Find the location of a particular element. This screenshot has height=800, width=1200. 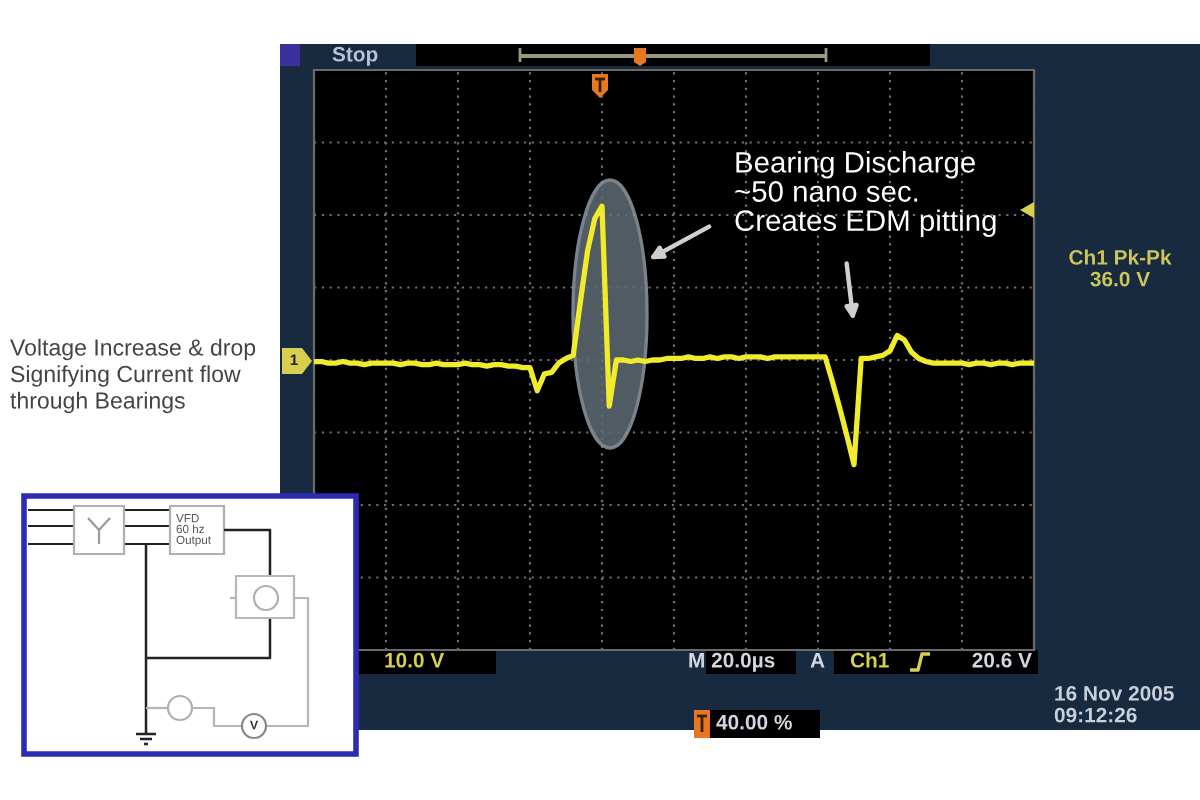

text: 16 Nov 2005 09:12:26 is located at coordinates (1114, 704).